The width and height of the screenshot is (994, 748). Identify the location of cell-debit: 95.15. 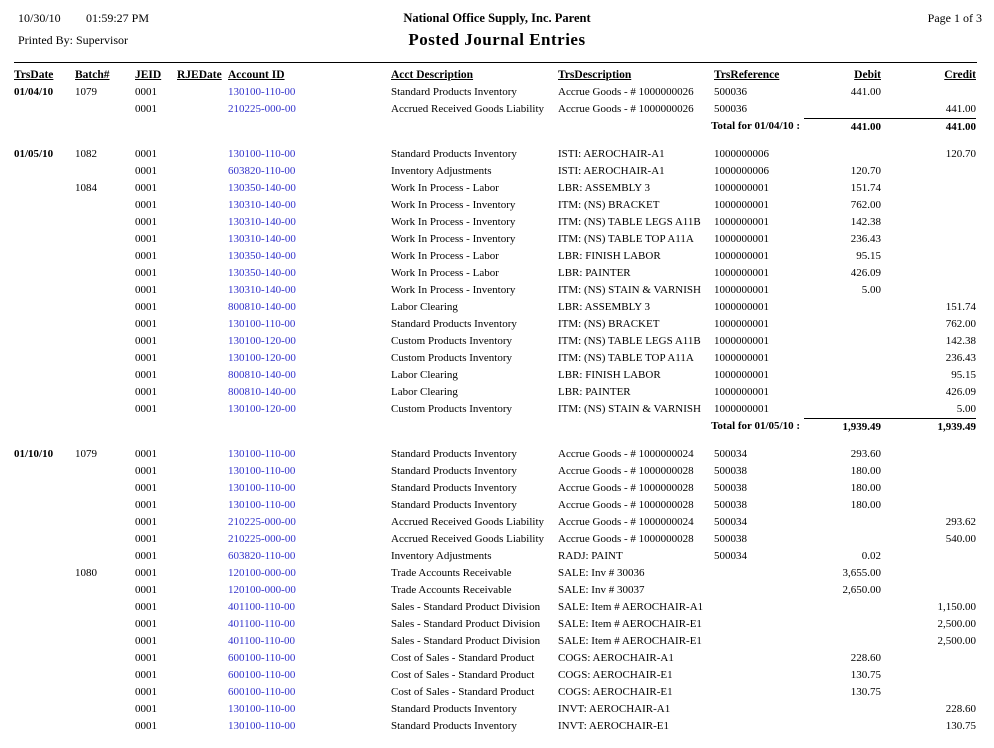
(868, 256).